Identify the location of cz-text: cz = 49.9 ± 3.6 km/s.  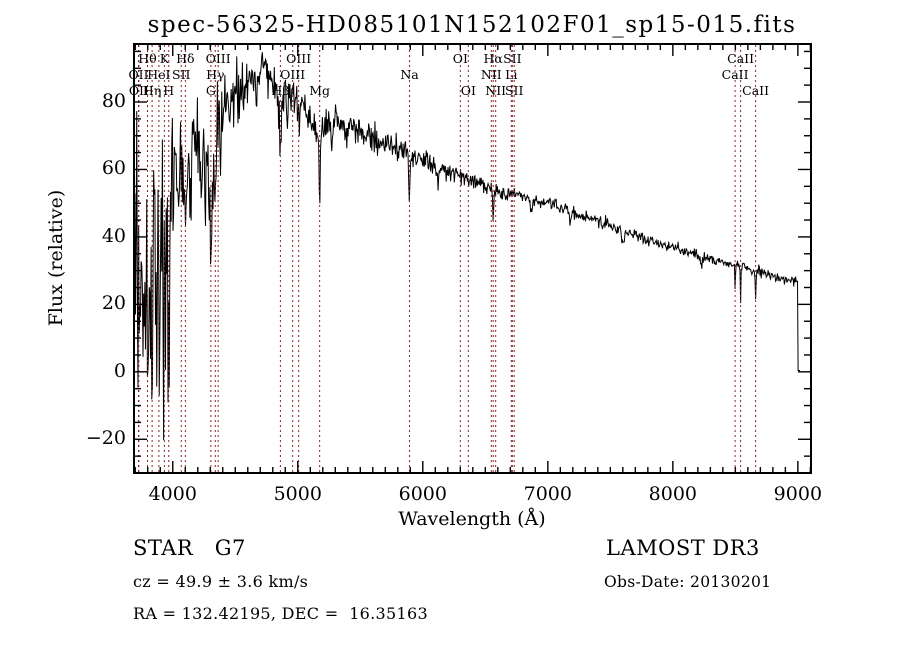
(221, 581).